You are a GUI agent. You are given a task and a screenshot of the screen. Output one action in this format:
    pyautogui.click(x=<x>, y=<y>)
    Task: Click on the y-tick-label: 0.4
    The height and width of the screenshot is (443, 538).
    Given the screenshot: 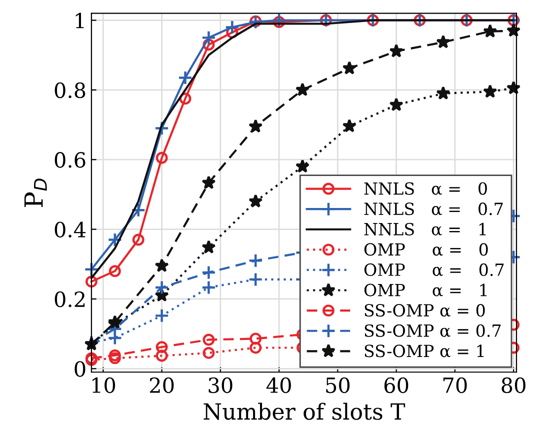 What is the action you would take?
    pyautogui.click(x=70, y=230)
    